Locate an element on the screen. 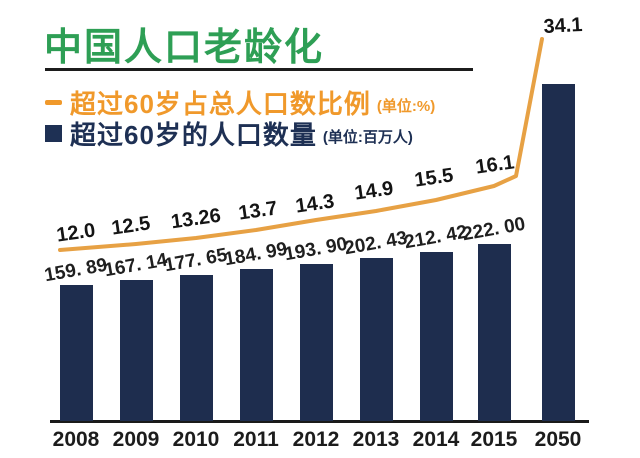 The height and width of the screenshot is (458, 640). bar-2010 is located at coordinates (196, 348).